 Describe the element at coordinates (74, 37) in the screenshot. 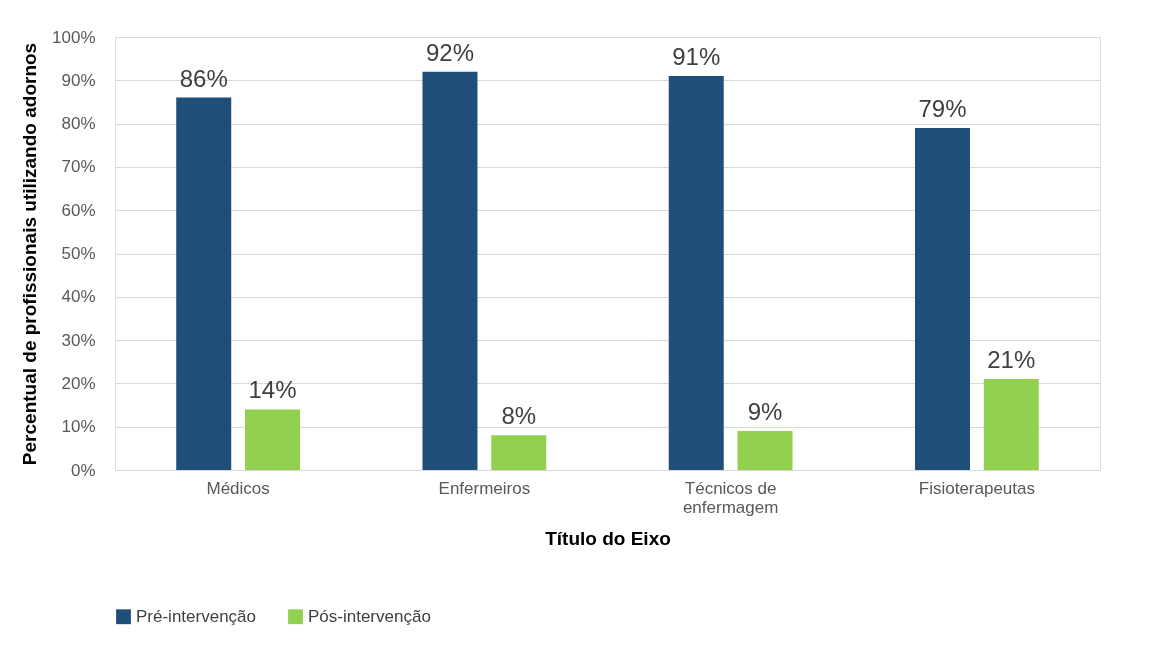

I see `y-tick-label: 100%` at that location.